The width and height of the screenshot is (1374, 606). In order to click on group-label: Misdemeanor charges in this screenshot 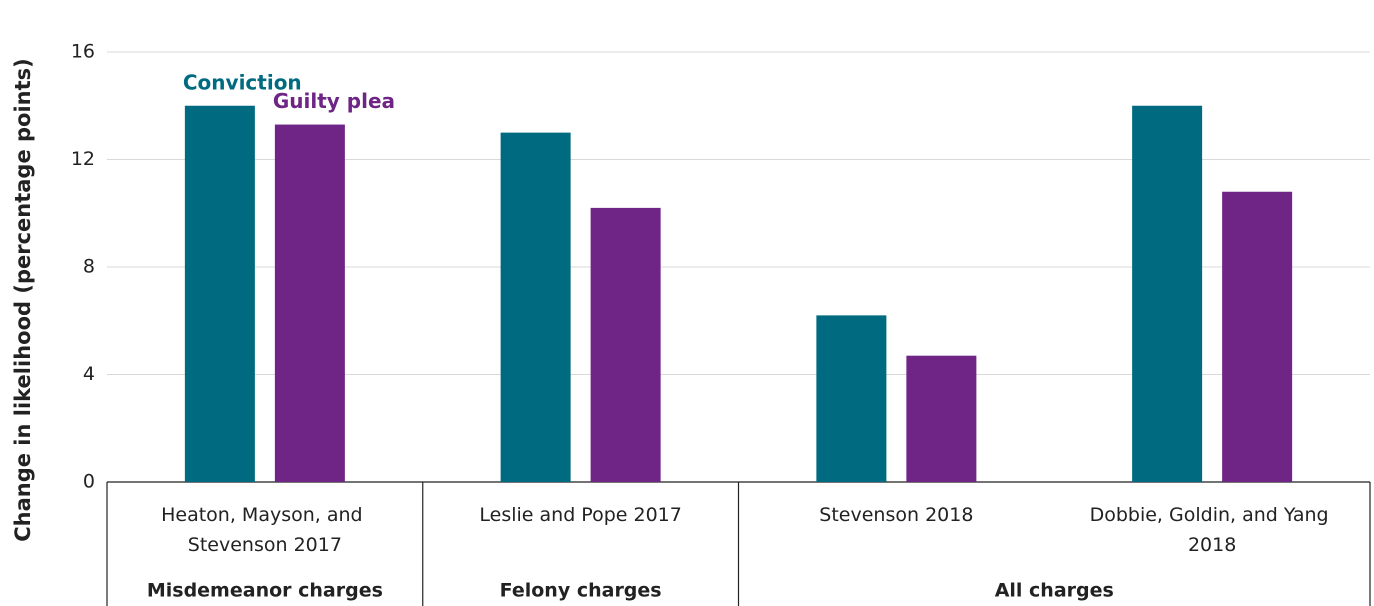, I will do `click(265, 591)`.